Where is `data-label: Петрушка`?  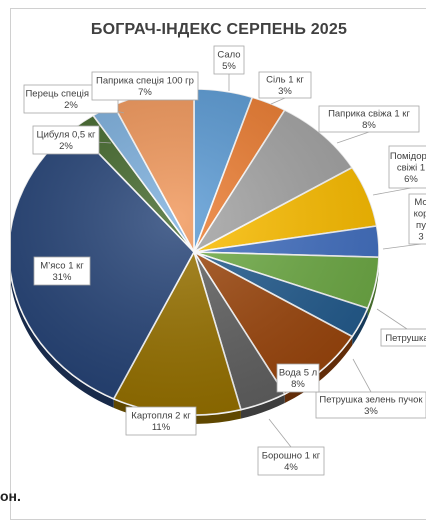
data-label: Петрушка is located at coordinates (403, 337).